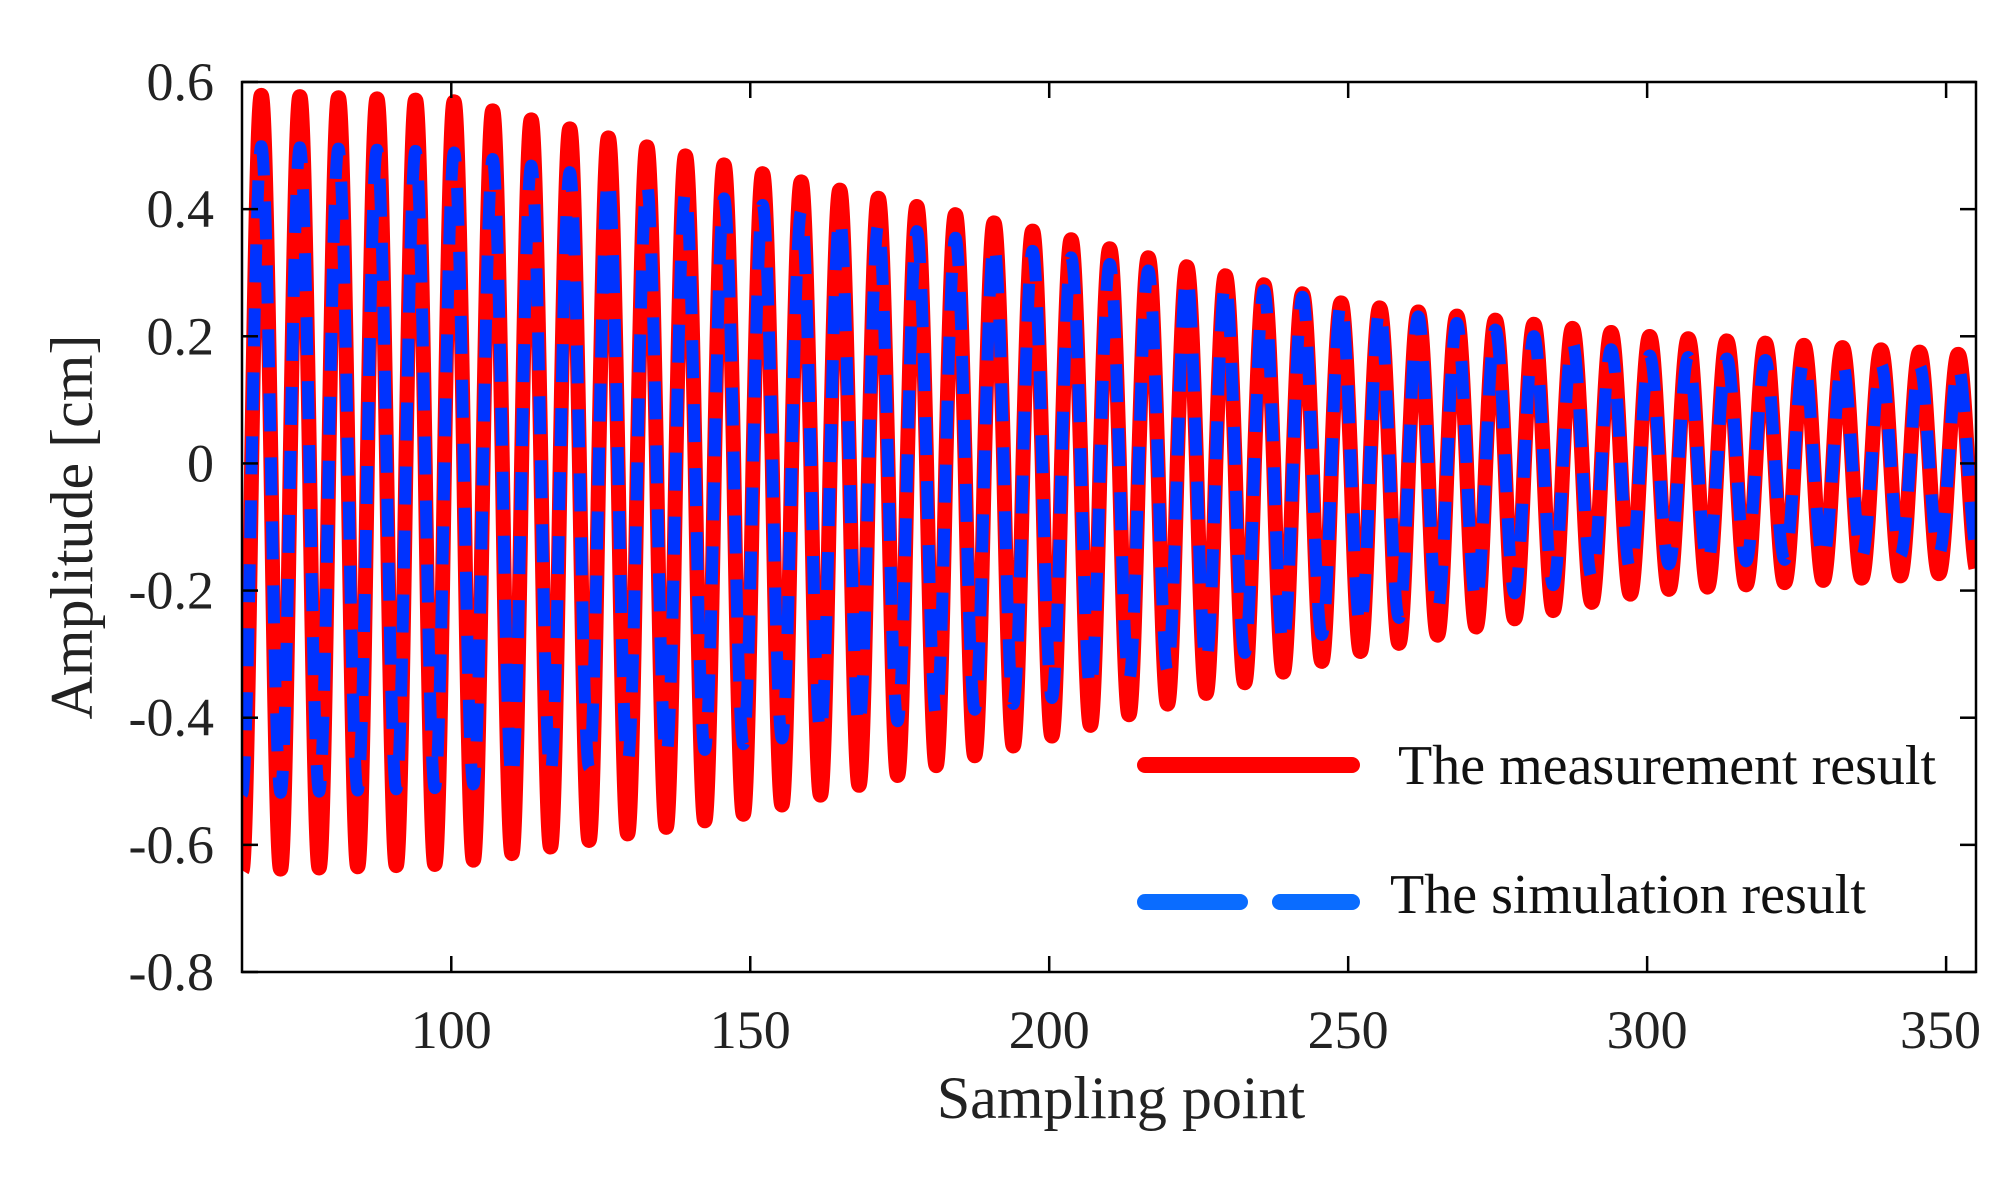 This screenshot has height=1179, width=2011. Describe the element at coordinates (171, 845) in the screenshot. I see `y-tick-label-1: -0.6` at that location.